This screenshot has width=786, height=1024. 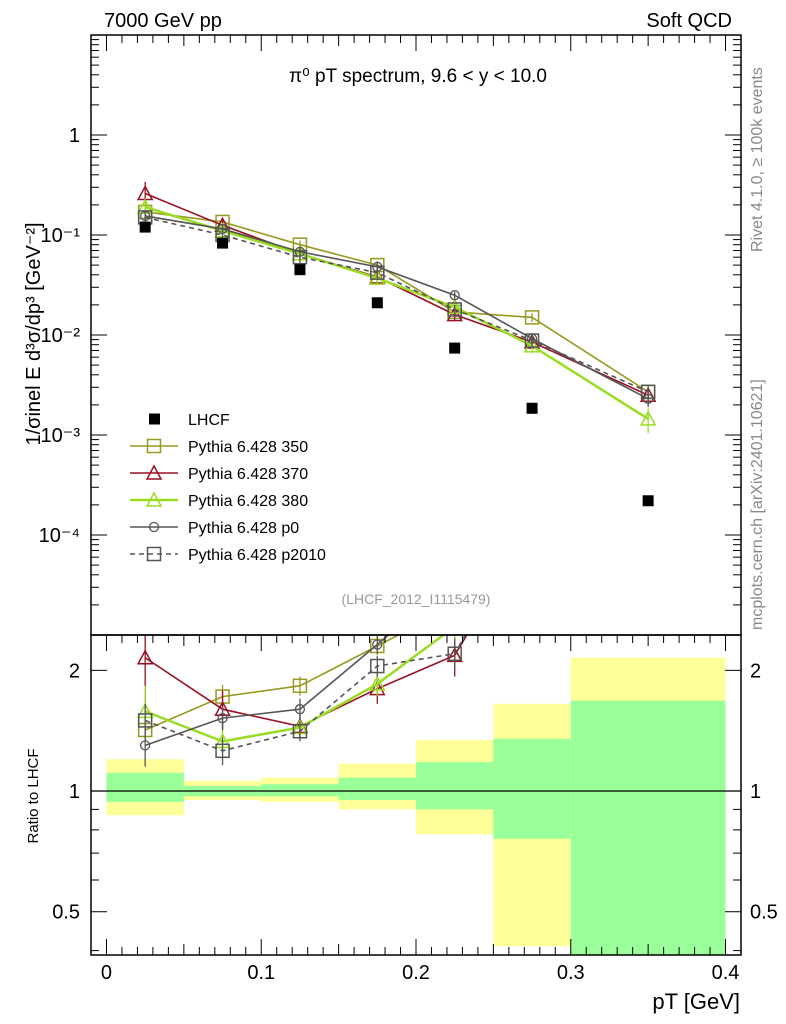 I want to click on analysis-id: (LHCF_2012_I1115479), so click(x=416, y=599).